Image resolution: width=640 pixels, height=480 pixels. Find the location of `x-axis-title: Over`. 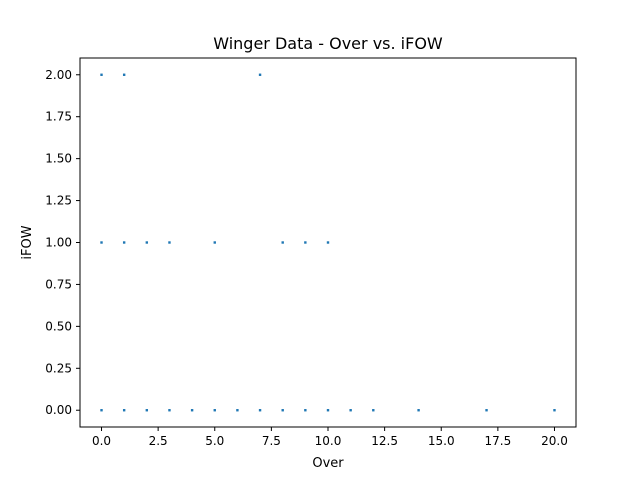

x-axis-title: Over is located at coordinates (328, 463).